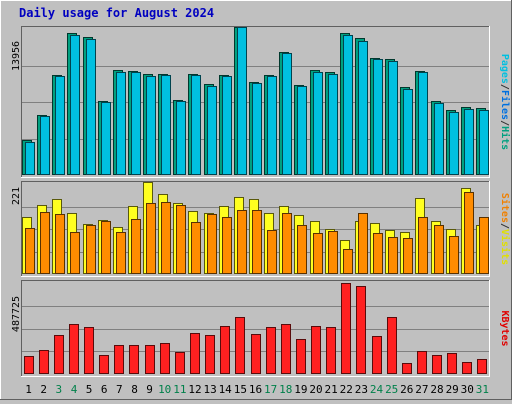 This screenshot has height=404, width=512. I want to click on x-tick-label: 2, so click(43, 389).